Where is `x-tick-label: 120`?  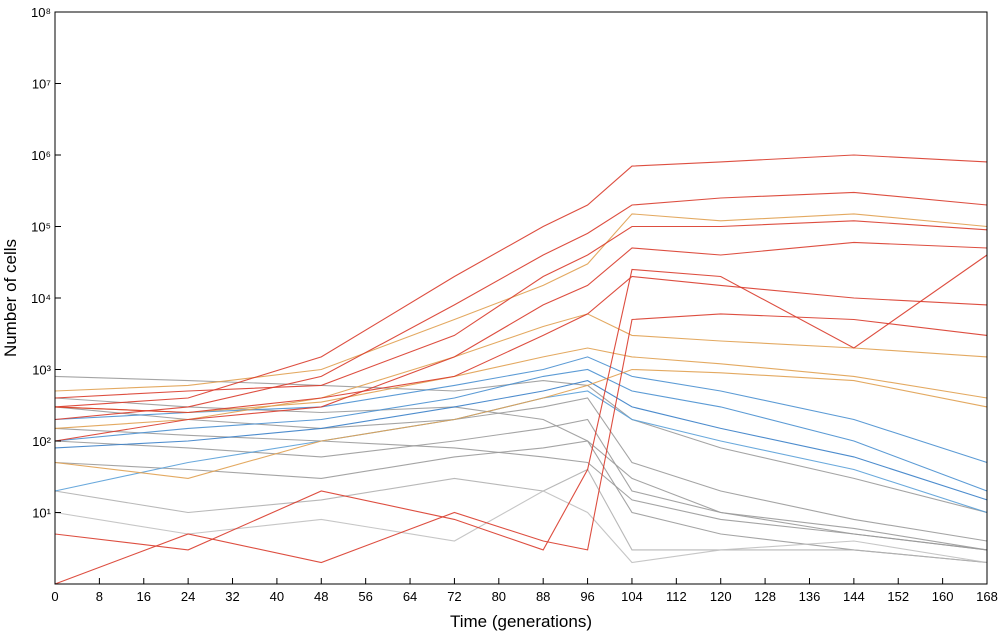 x-tick-label: 120 is located at coordinates (721, 596).